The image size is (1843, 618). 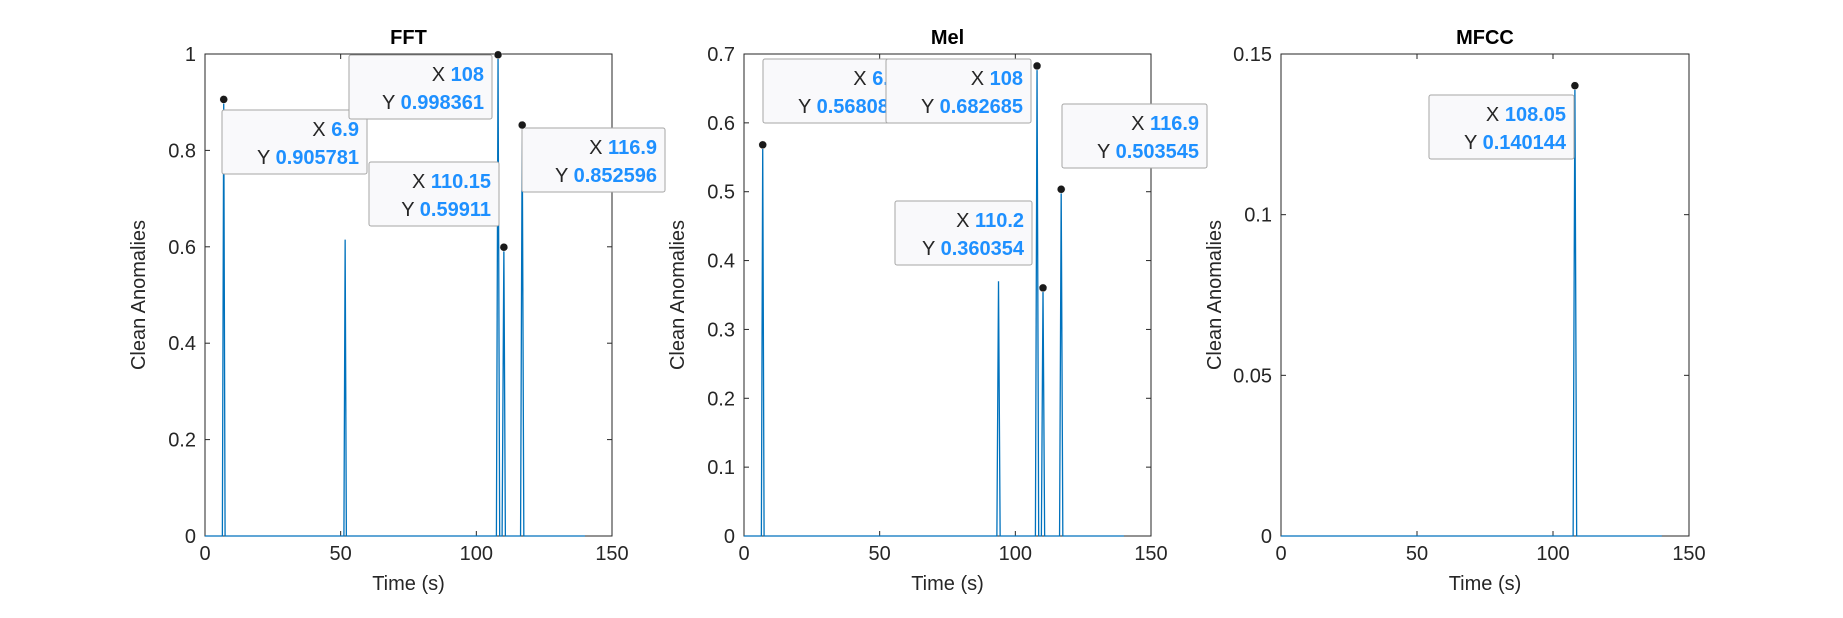 I want to click on datatip-y-value: 0.140144, so click(x=1525, y=143).